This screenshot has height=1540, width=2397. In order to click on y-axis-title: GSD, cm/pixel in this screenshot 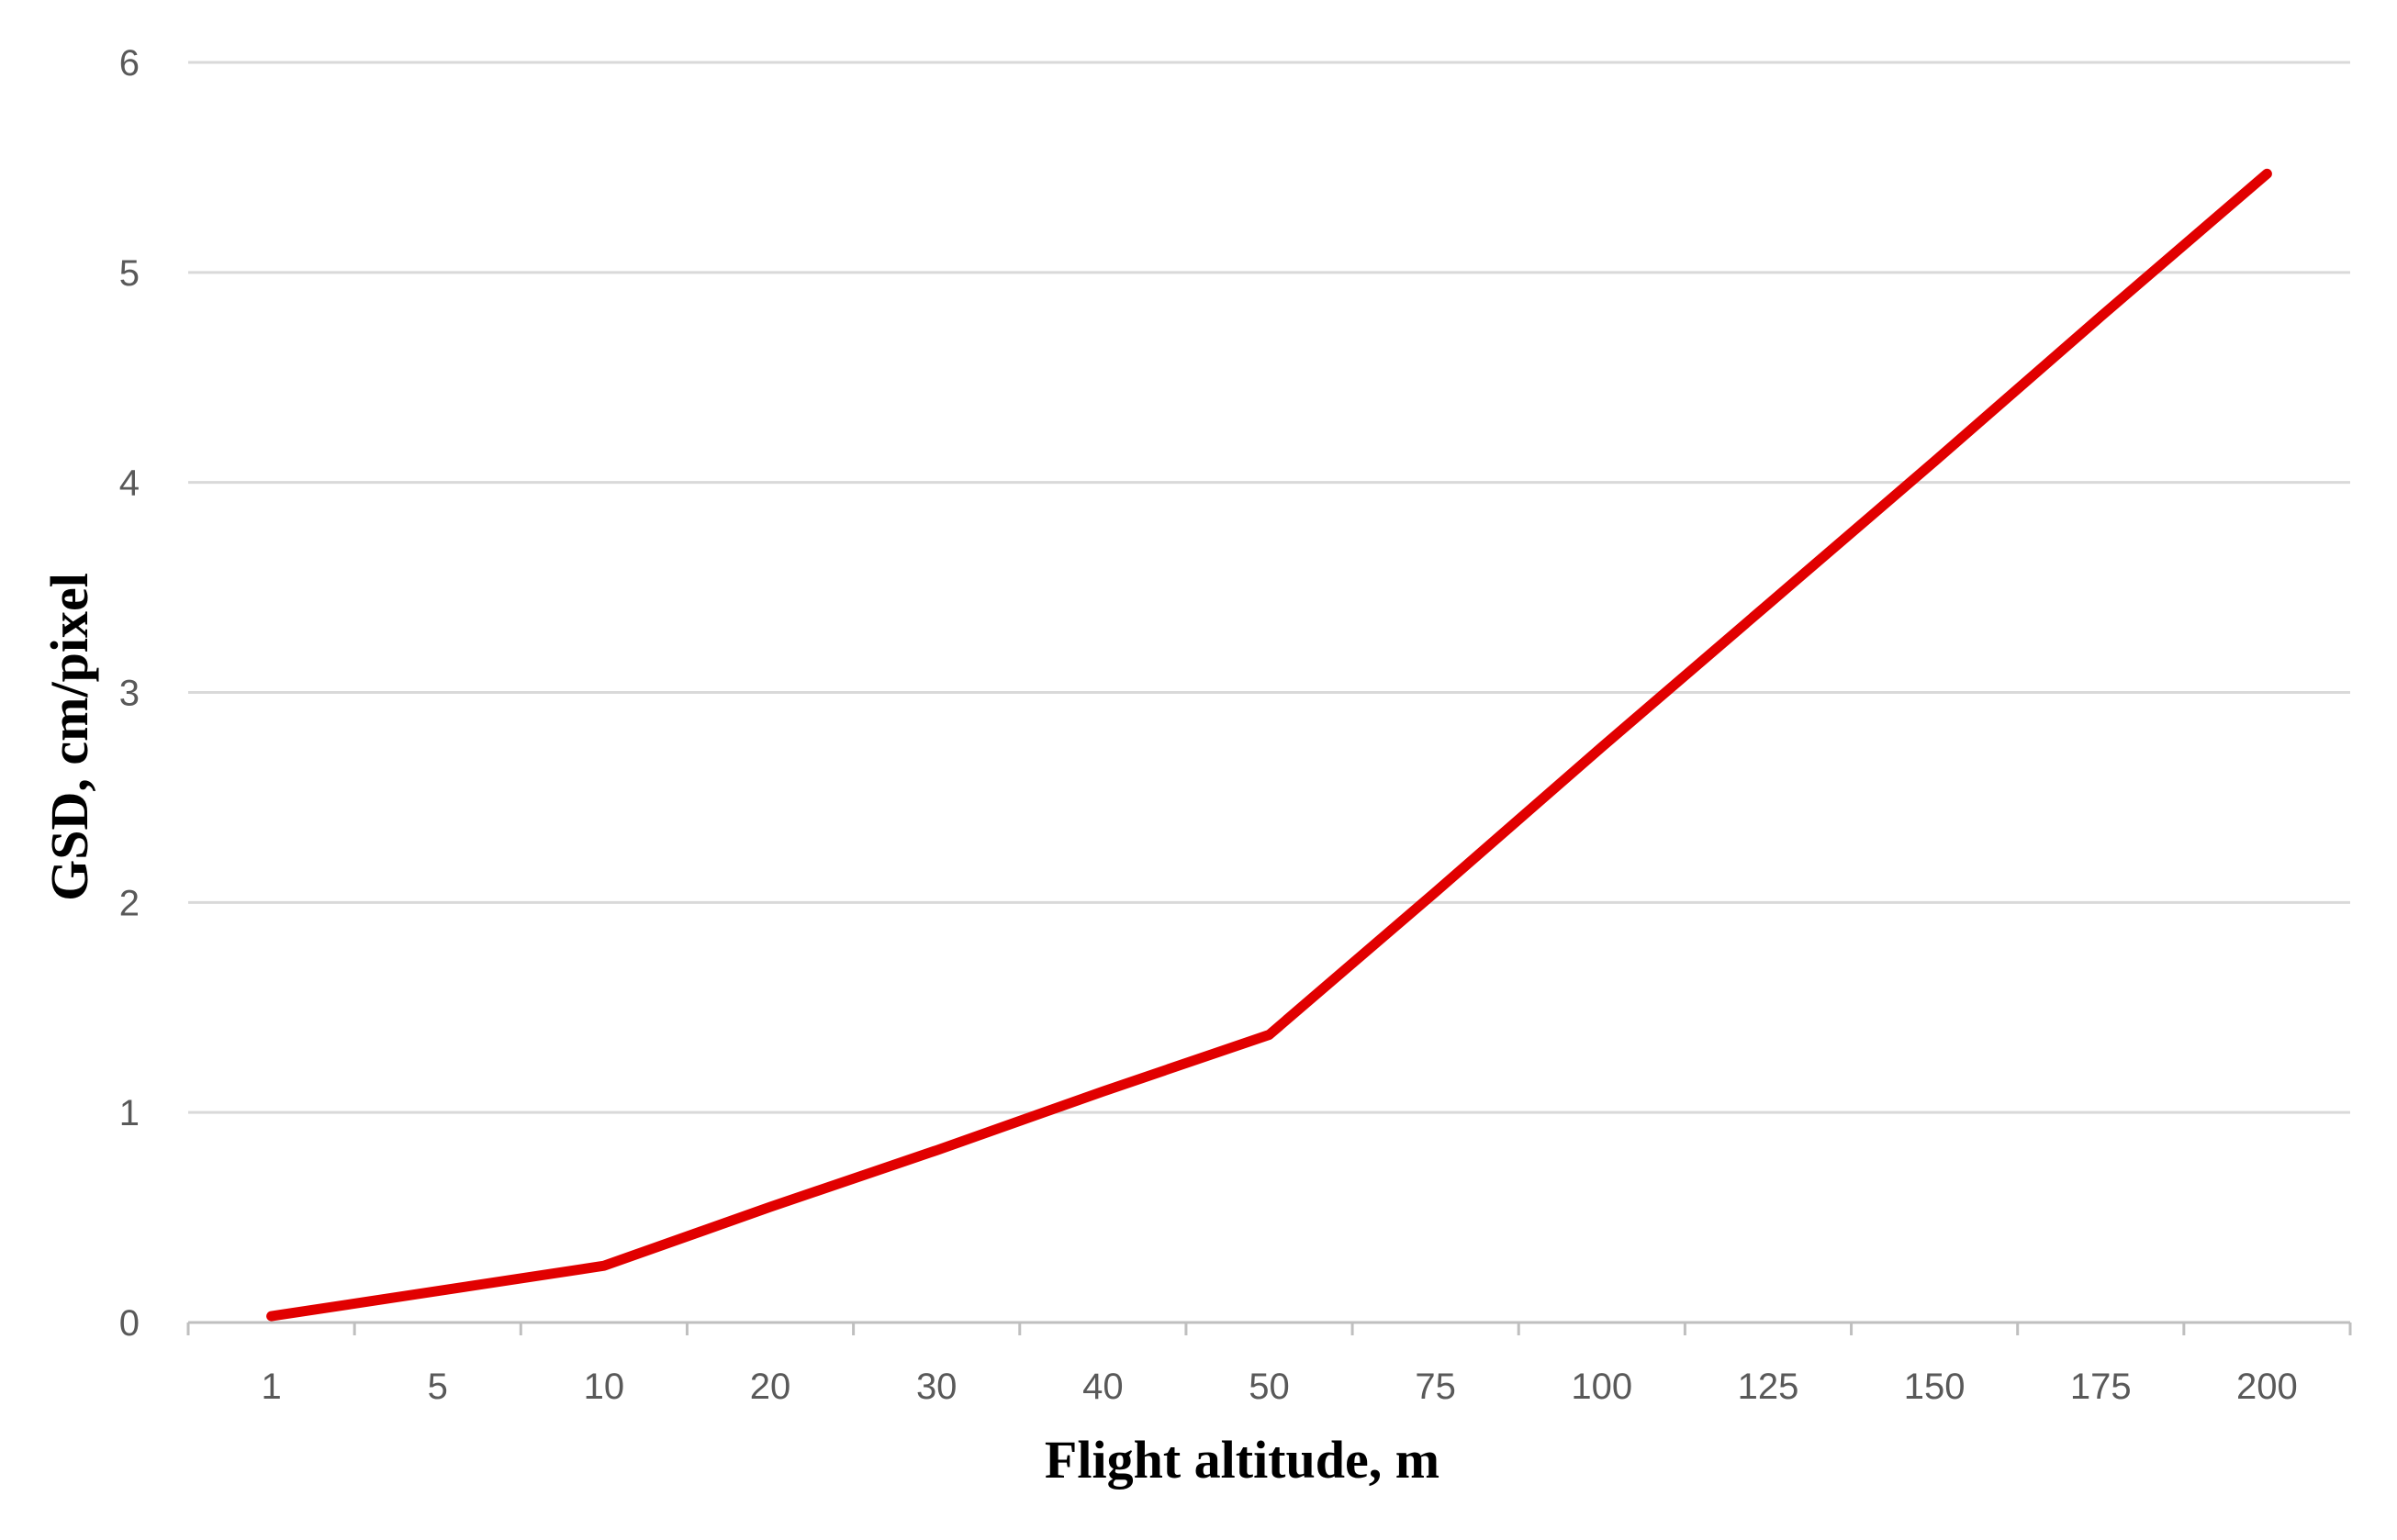, I will do `click(69, 737)`.